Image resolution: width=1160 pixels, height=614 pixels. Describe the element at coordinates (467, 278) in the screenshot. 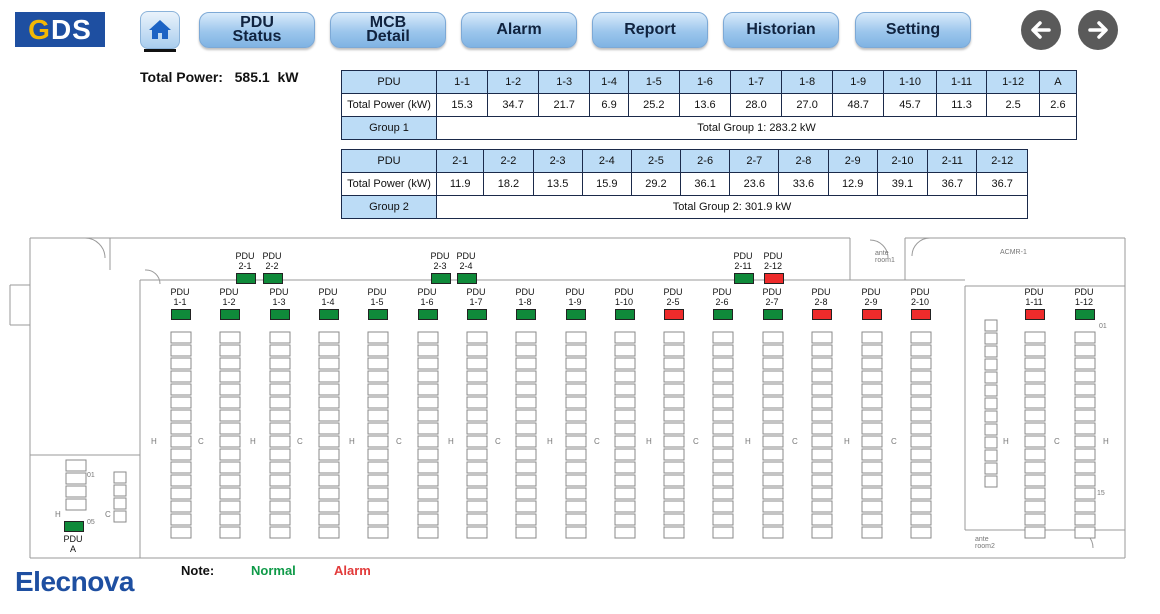

I see `pdu-2-4-status-indicator` at that location.